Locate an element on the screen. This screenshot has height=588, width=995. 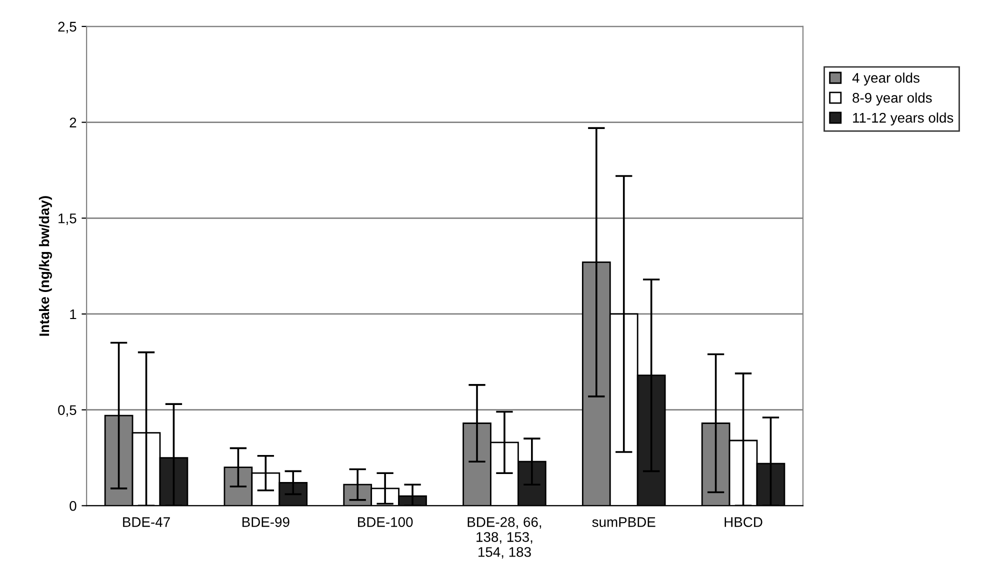
legend-label: 11-12 years olds is located at coordinates (903, 119).